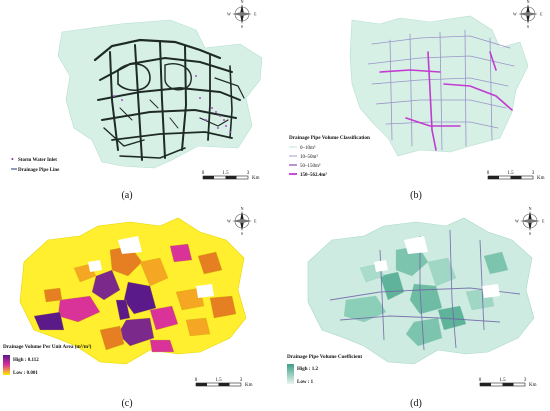 This screenshot has height=411, width=550. Describe the element at coordinates (515, 14) in the screenshot. I see `west-label-b: W` at that location.